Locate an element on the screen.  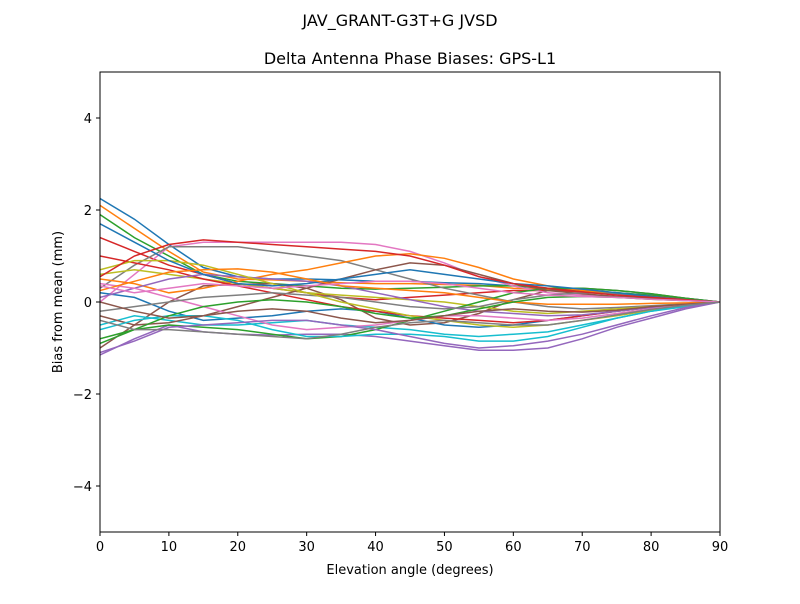
y-tick-label: 0 is located at coordinates (88, 303).